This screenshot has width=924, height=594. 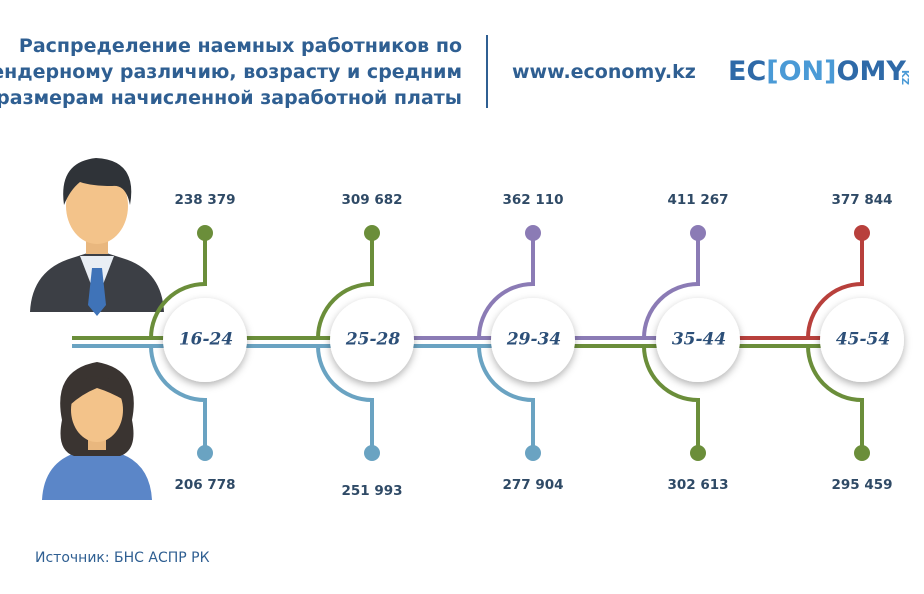 I want to click on women-value: 277 904, so click(x=532, y=485).